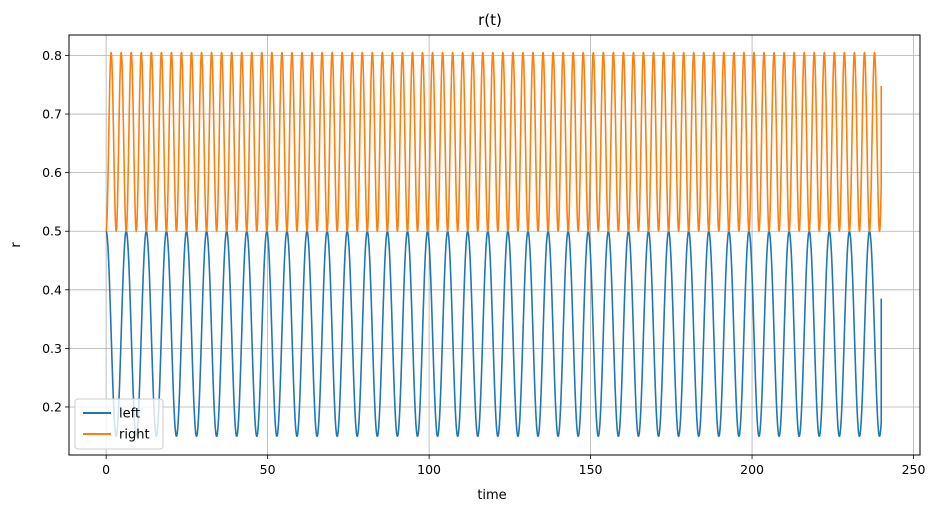 The width and height of the screenshot is (936, 512). I want to click on x-axis: 0 50 100 150 200 250, so click(514, 466).